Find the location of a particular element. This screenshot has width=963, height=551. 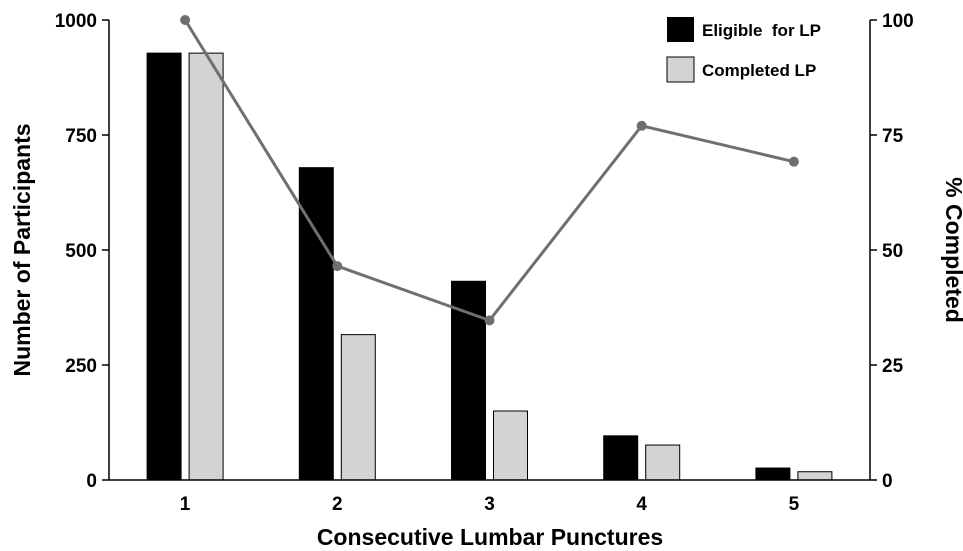

y-tick-label: 1000 is located at coordinates (76, 21).